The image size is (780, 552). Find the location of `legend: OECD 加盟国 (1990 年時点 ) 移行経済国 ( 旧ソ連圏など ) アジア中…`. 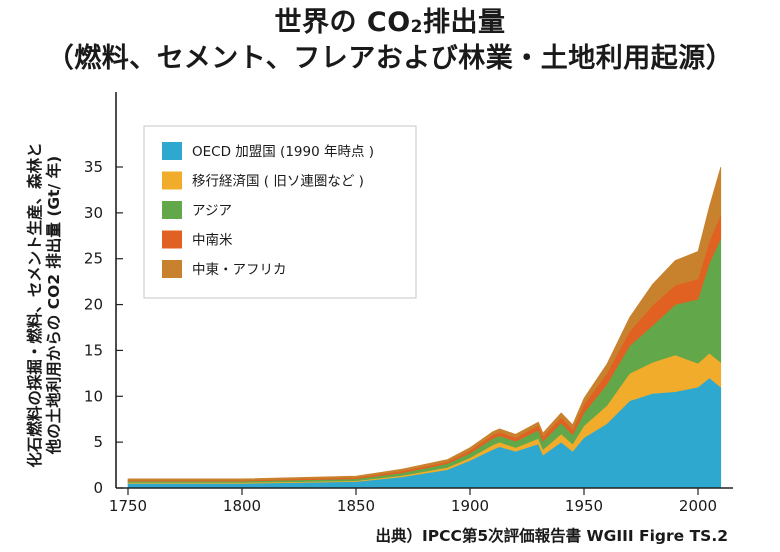

legend: OECD 加盟国 (1990 年時点 ) 移行経済国 ( 旧ソ連圏など ) アジア中… is located at coordinates (280, 212).